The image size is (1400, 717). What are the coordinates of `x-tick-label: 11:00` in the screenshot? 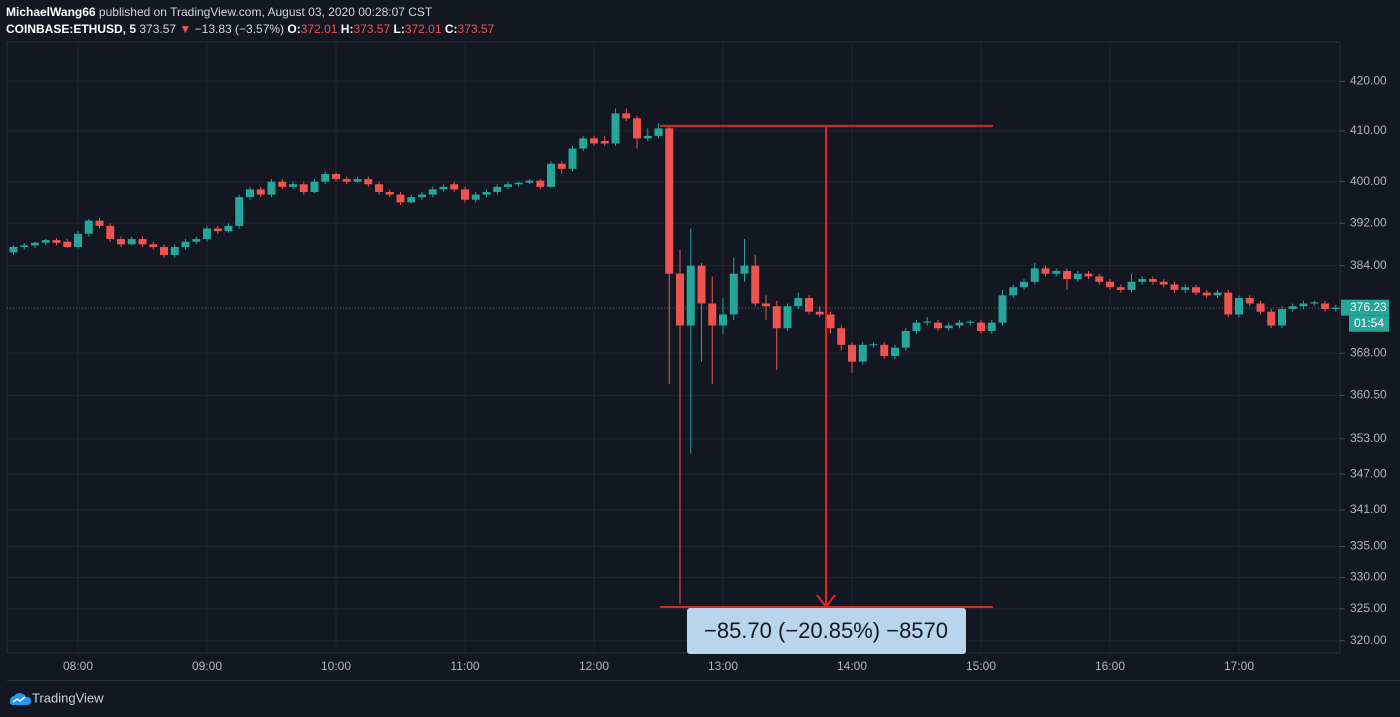 It's located at (464, 666).